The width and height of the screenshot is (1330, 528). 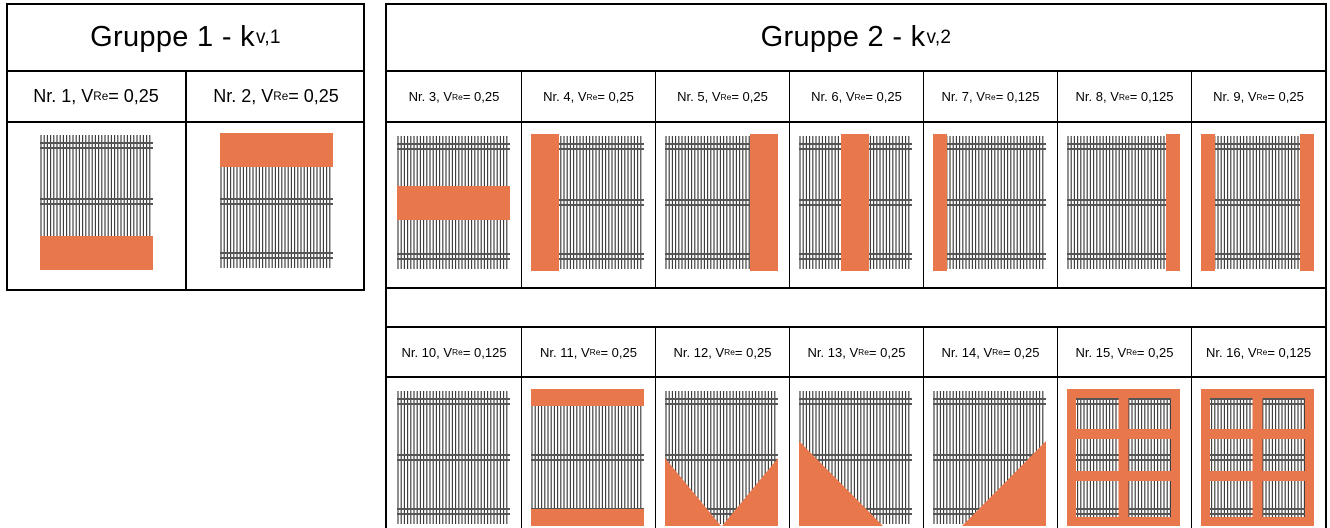 I want to click on cell-label-nr-15: Nr. 15, V Re = 0,25, so click(x=1124, y=352).